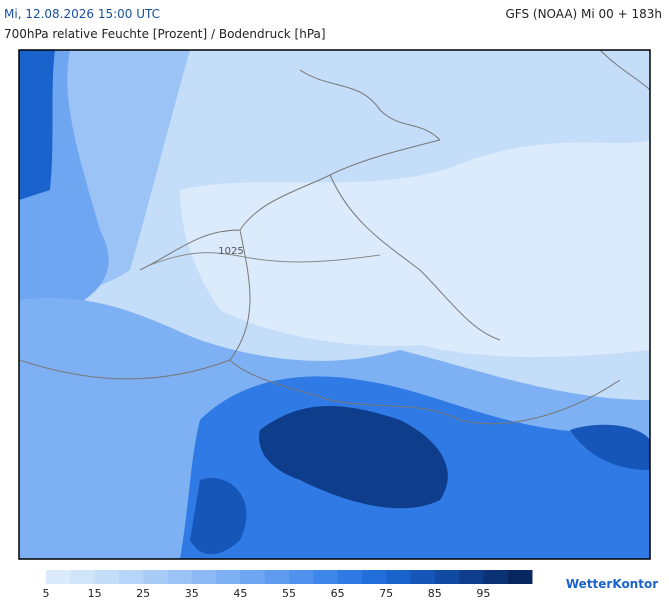  What do you see at coordinates (230, 251) in the screenshot?
I see `isobar-label: 1025` at bounding box center [230, 251].